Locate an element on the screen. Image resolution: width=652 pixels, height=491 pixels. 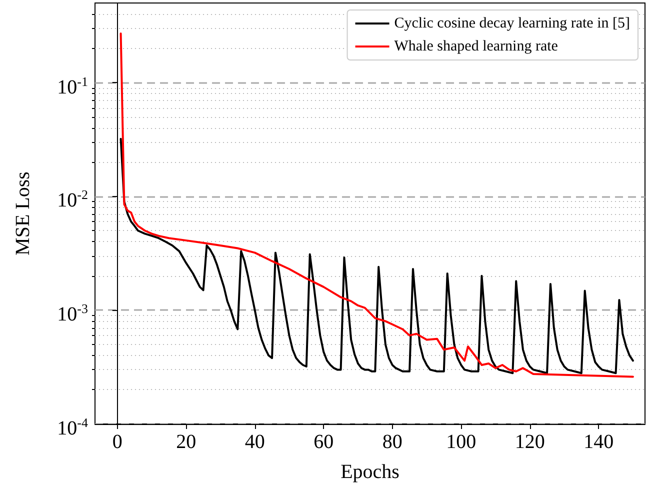
x-axis-title: Epochs is located at coordinates (370, 472).